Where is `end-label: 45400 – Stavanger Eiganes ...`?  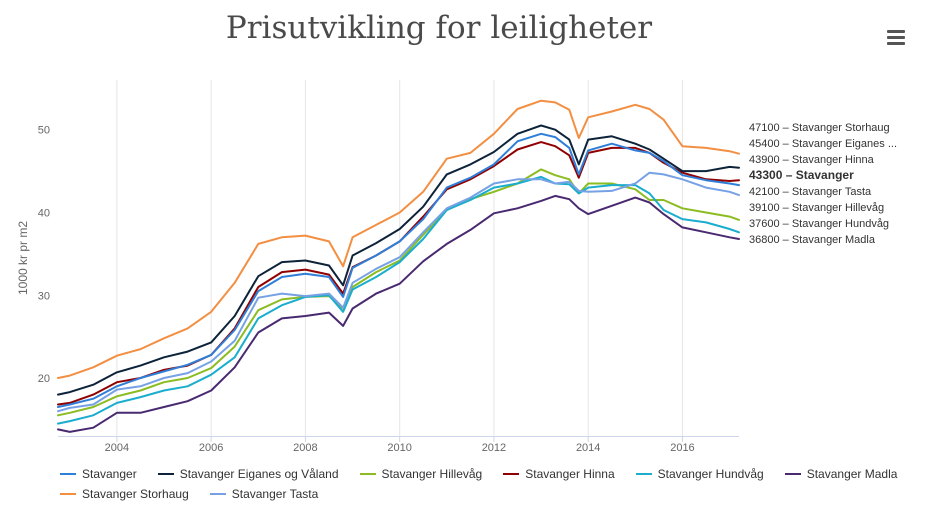
end-label: 45400 – Stavanger Eiganes ... is located at coordinates (823, 144).